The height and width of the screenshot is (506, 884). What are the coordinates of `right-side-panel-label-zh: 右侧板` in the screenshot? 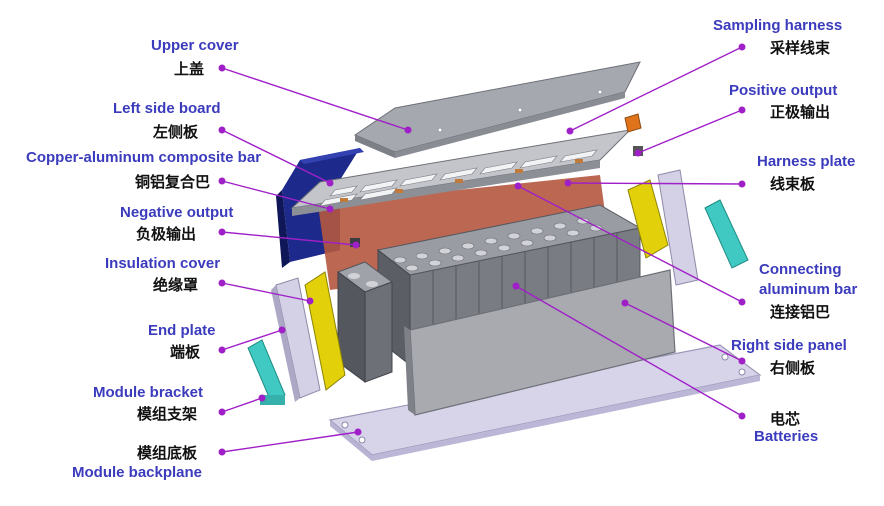 It's located at (793, 368).